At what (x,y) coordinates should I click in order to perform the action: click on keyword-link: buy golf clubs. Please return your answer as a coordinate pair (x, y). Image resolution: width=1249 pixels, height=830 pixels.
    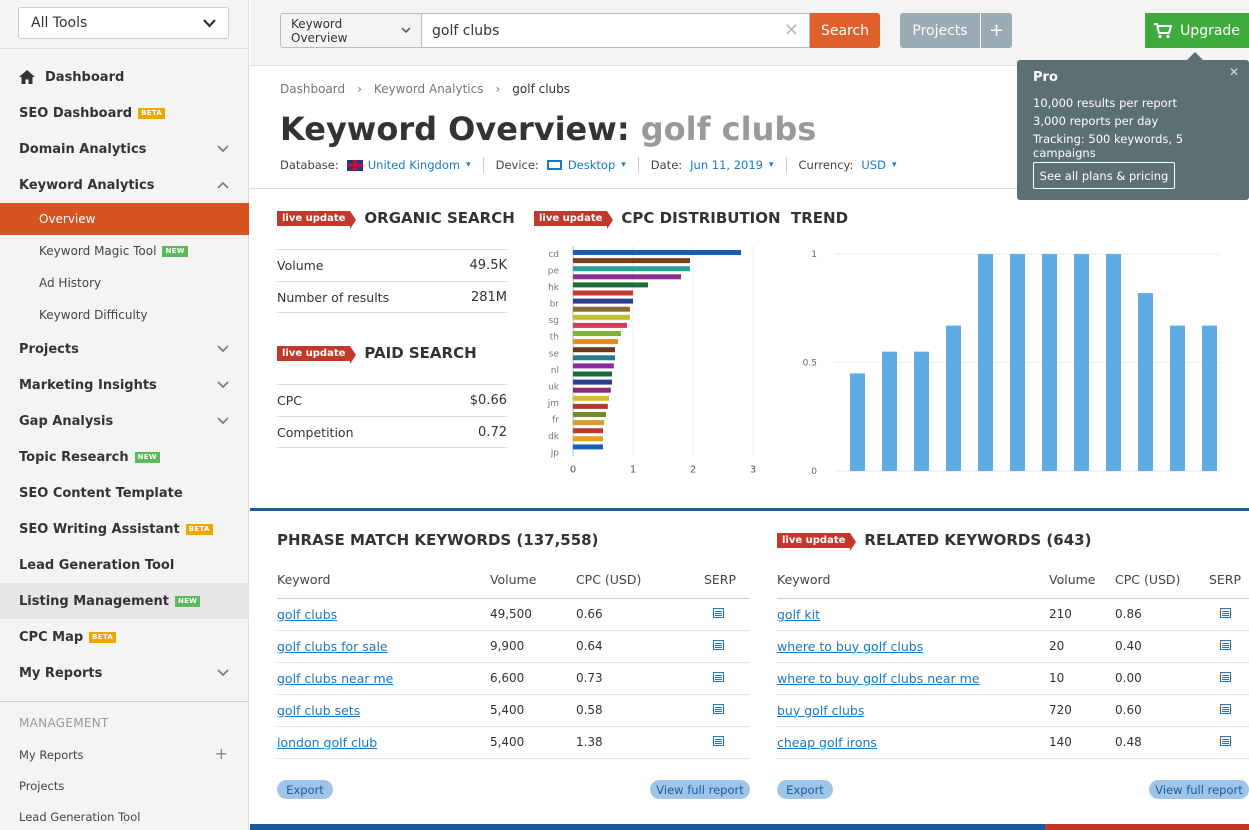
    Looking at the image, I should click on (913, 710).